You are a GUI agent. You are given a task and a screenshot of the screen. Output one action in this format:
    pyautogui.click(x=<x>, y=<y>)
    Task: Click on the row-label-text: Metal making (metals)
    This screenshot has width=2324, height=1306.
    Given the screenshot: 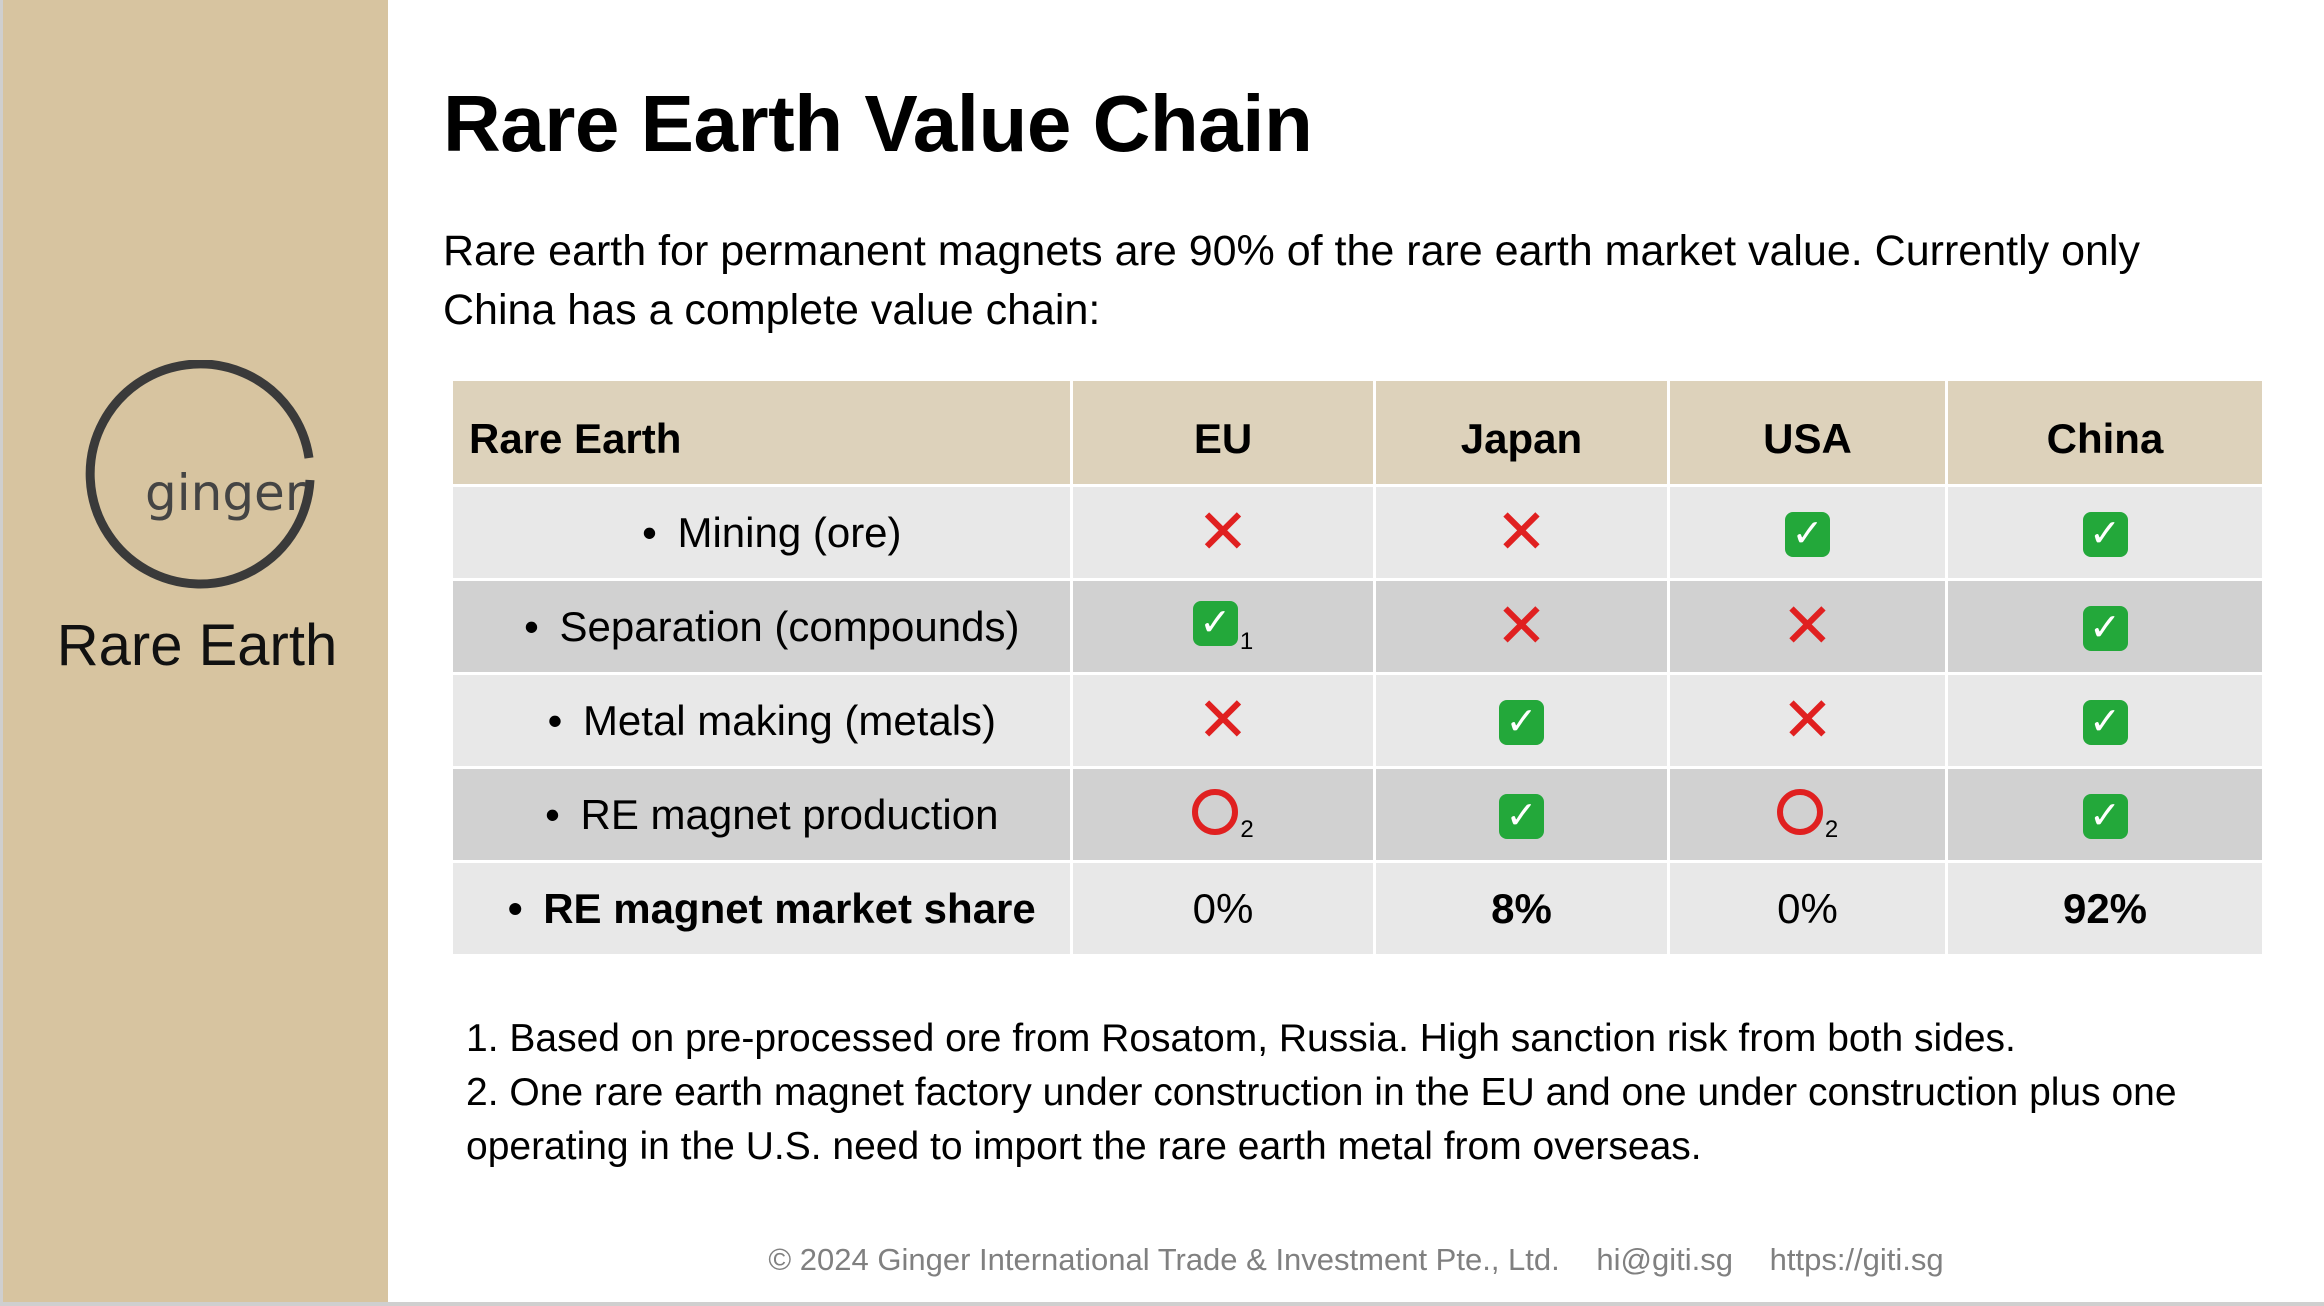 What is the action you would take?
    pyautogui.click(x=789, y=720)
    